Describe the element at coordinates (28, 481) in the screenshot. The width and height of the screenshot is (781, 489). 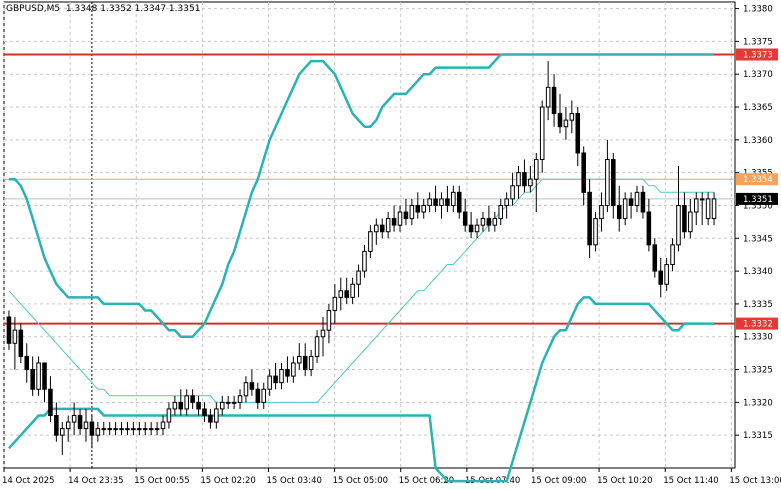
I see `x-tick-label: 14 Oct 2025` at that location.